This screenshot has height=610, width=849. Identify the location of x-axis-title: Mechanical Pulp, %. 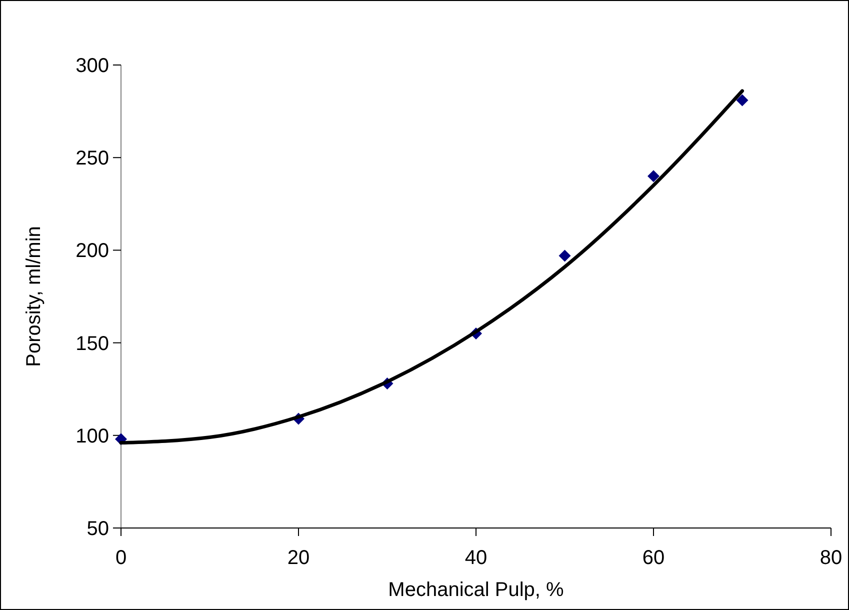
(476, 590).